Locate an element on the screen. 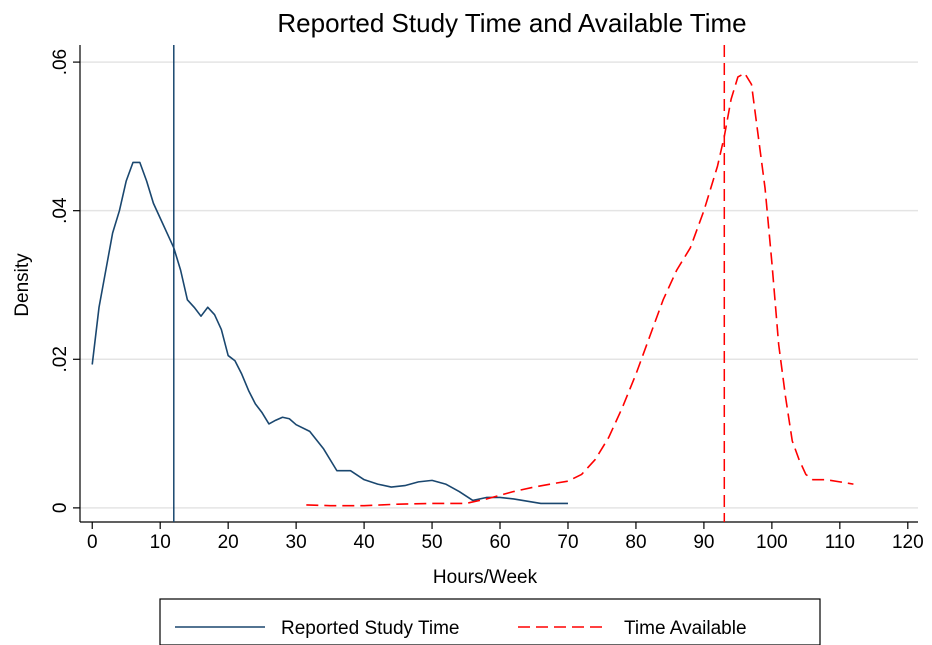 The height and width of the screenshot is (645, 932). y-tick-label: .06 is located at coordinates (60, 62).